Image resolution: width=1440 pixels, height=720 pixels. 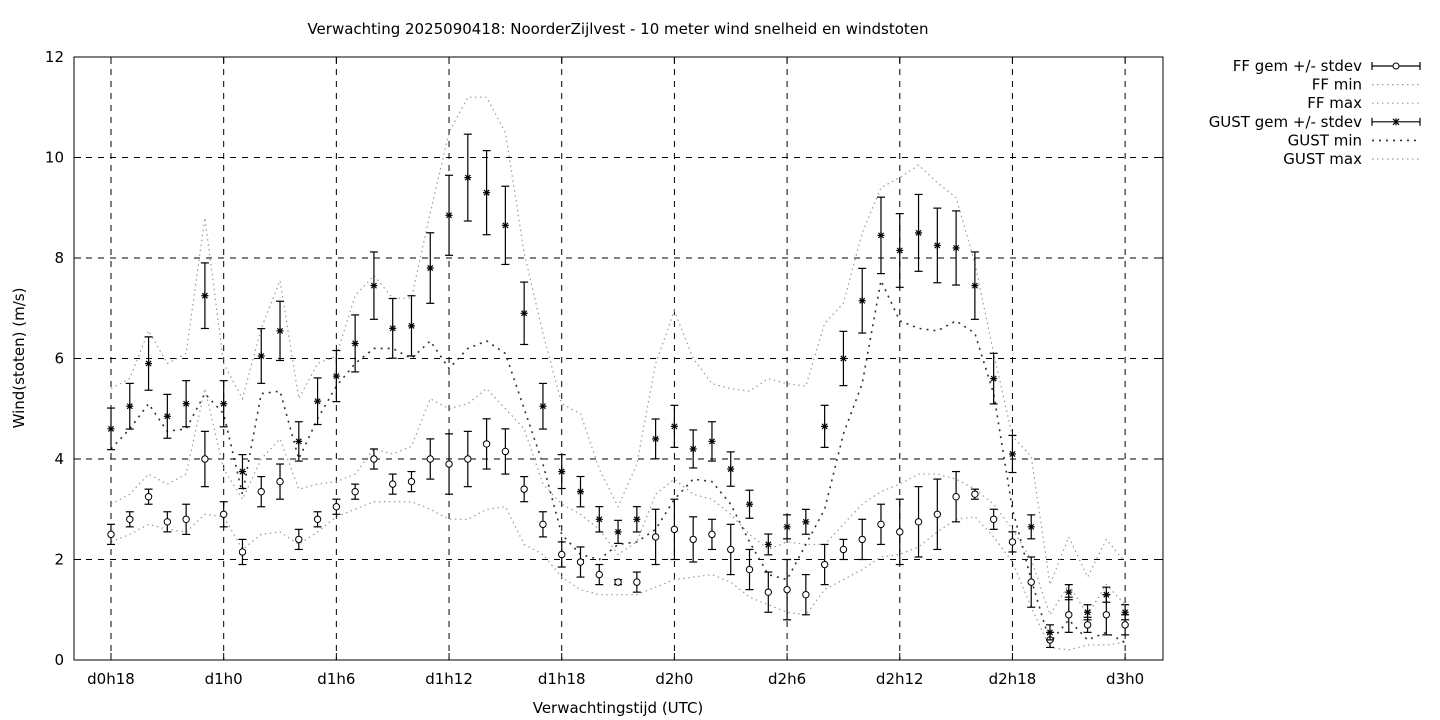 I want to click on y-tick-label: 2, so click(x=59, y=560).